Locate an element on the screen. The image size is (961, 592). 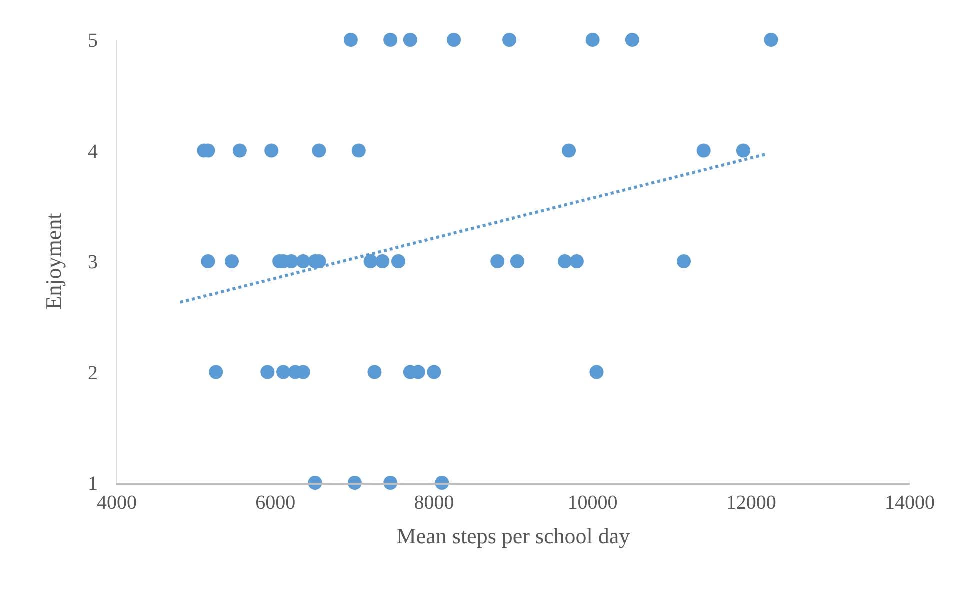
x-axis-title: Mean steps per school day is located at coordinates (513, 535).